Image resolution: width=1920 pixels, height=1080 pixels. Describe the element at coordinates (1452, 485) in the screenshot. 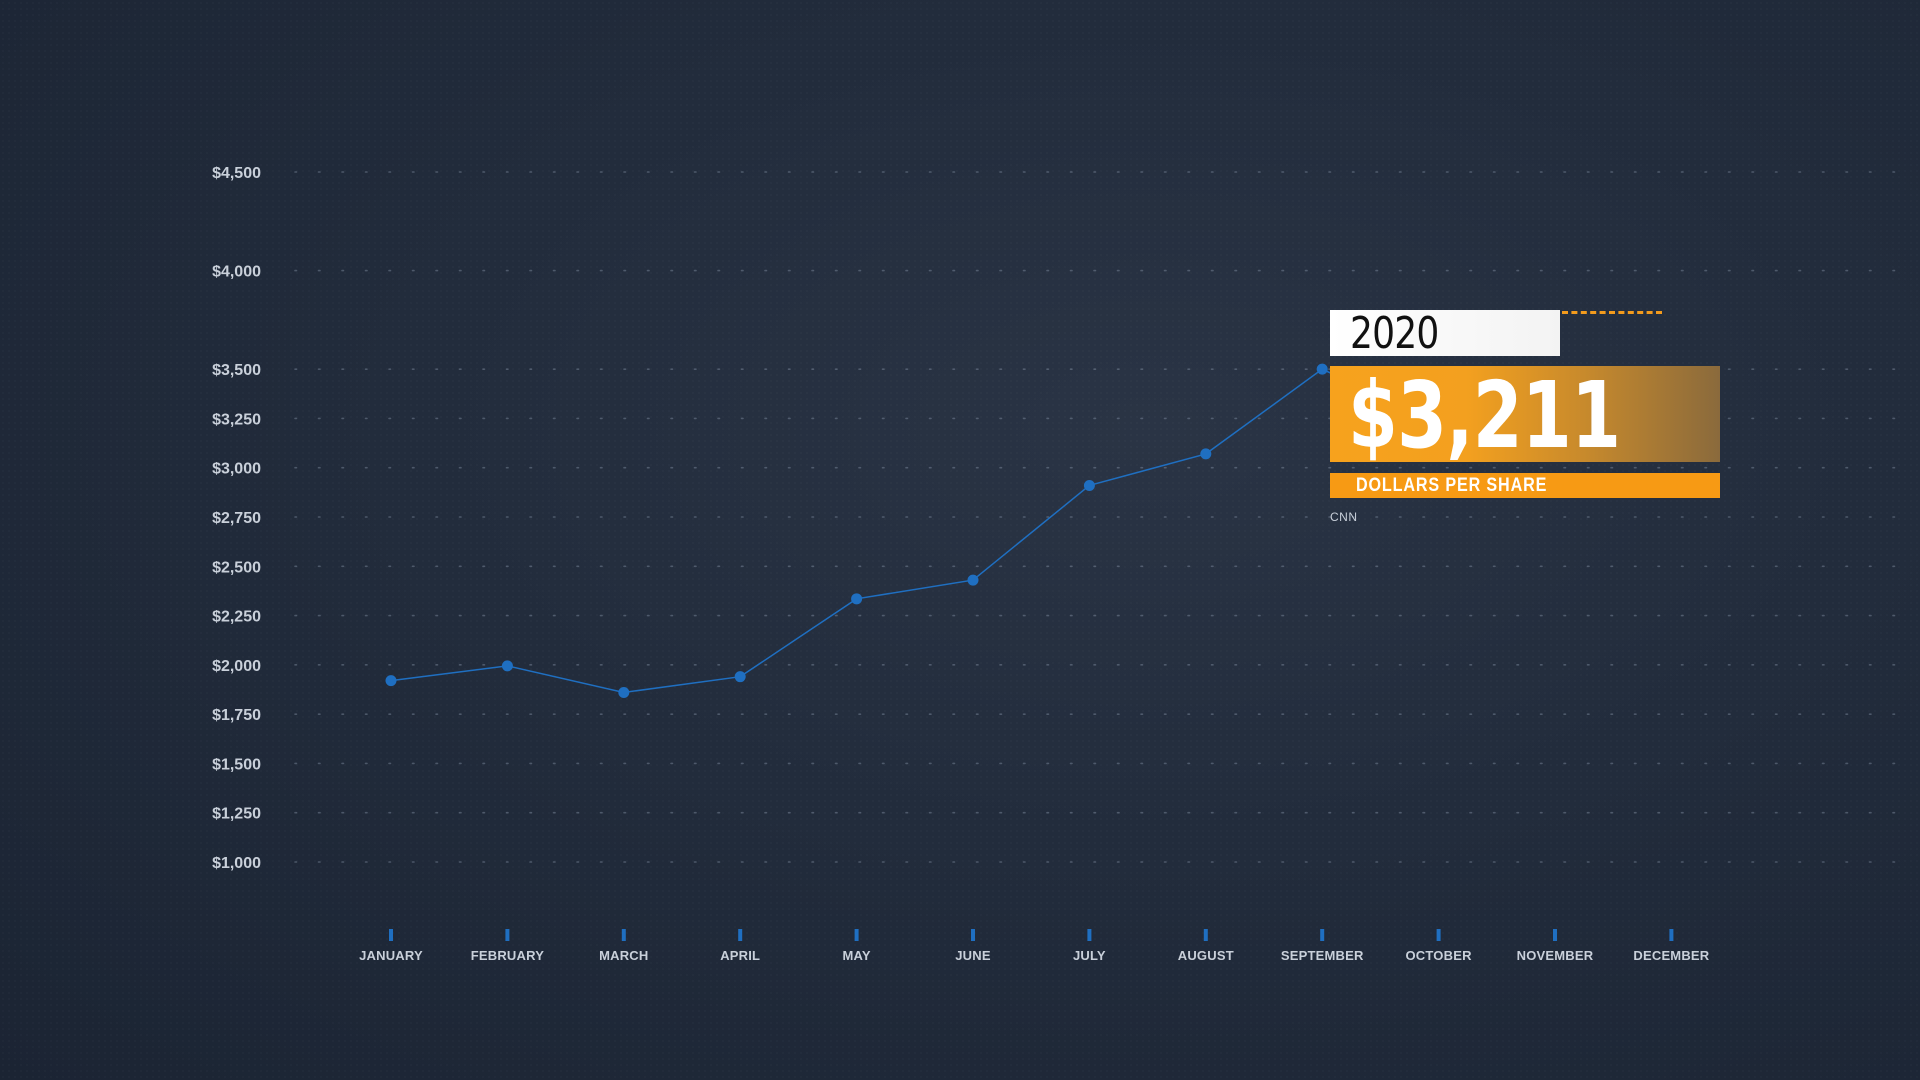

I see `callout-unit: DOLLARS PER SHARE` at that location.